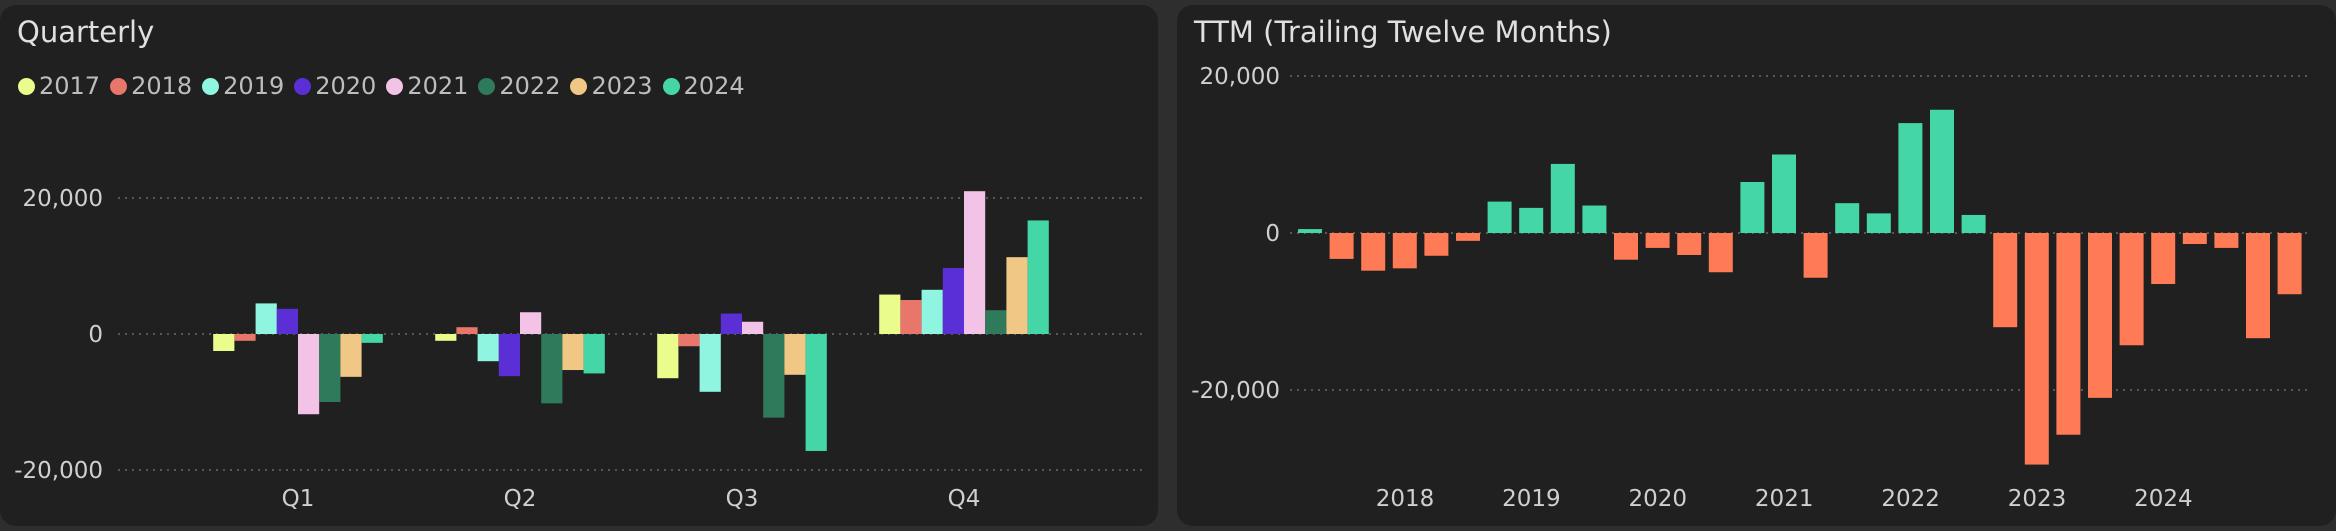  I want to click on bar-Q4-2019, so click(932, 311).